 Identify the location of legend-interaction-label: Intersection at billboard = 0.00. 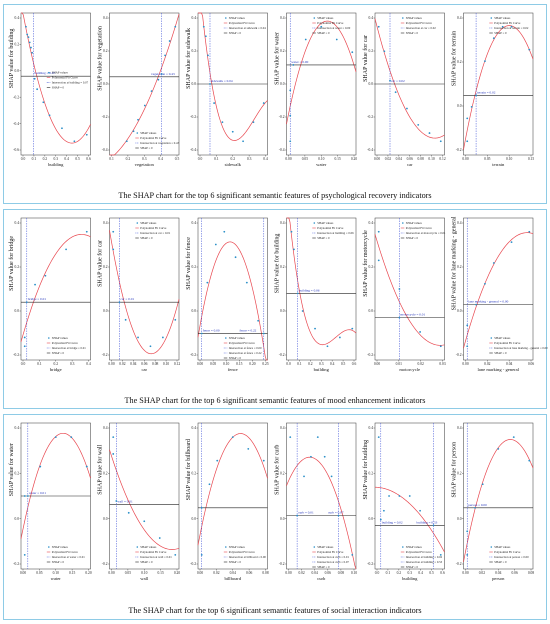
(248, 557).